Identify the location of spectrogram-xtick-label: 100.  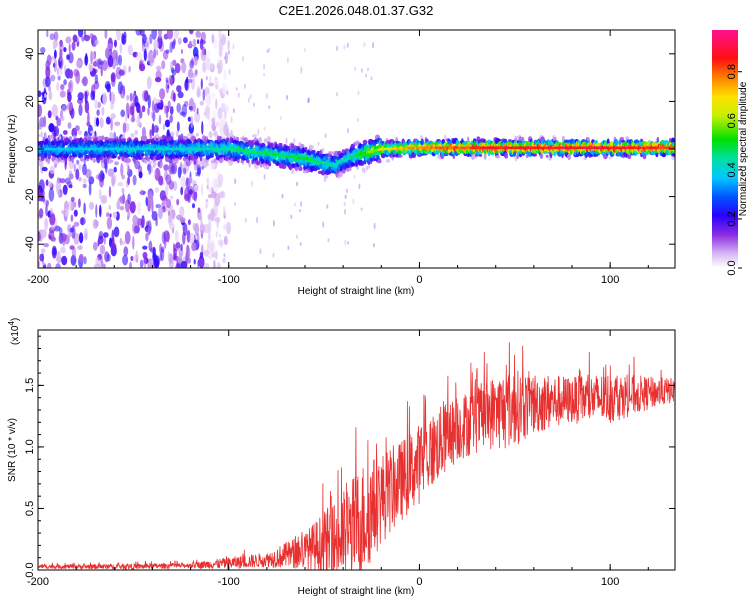
(610, 280).